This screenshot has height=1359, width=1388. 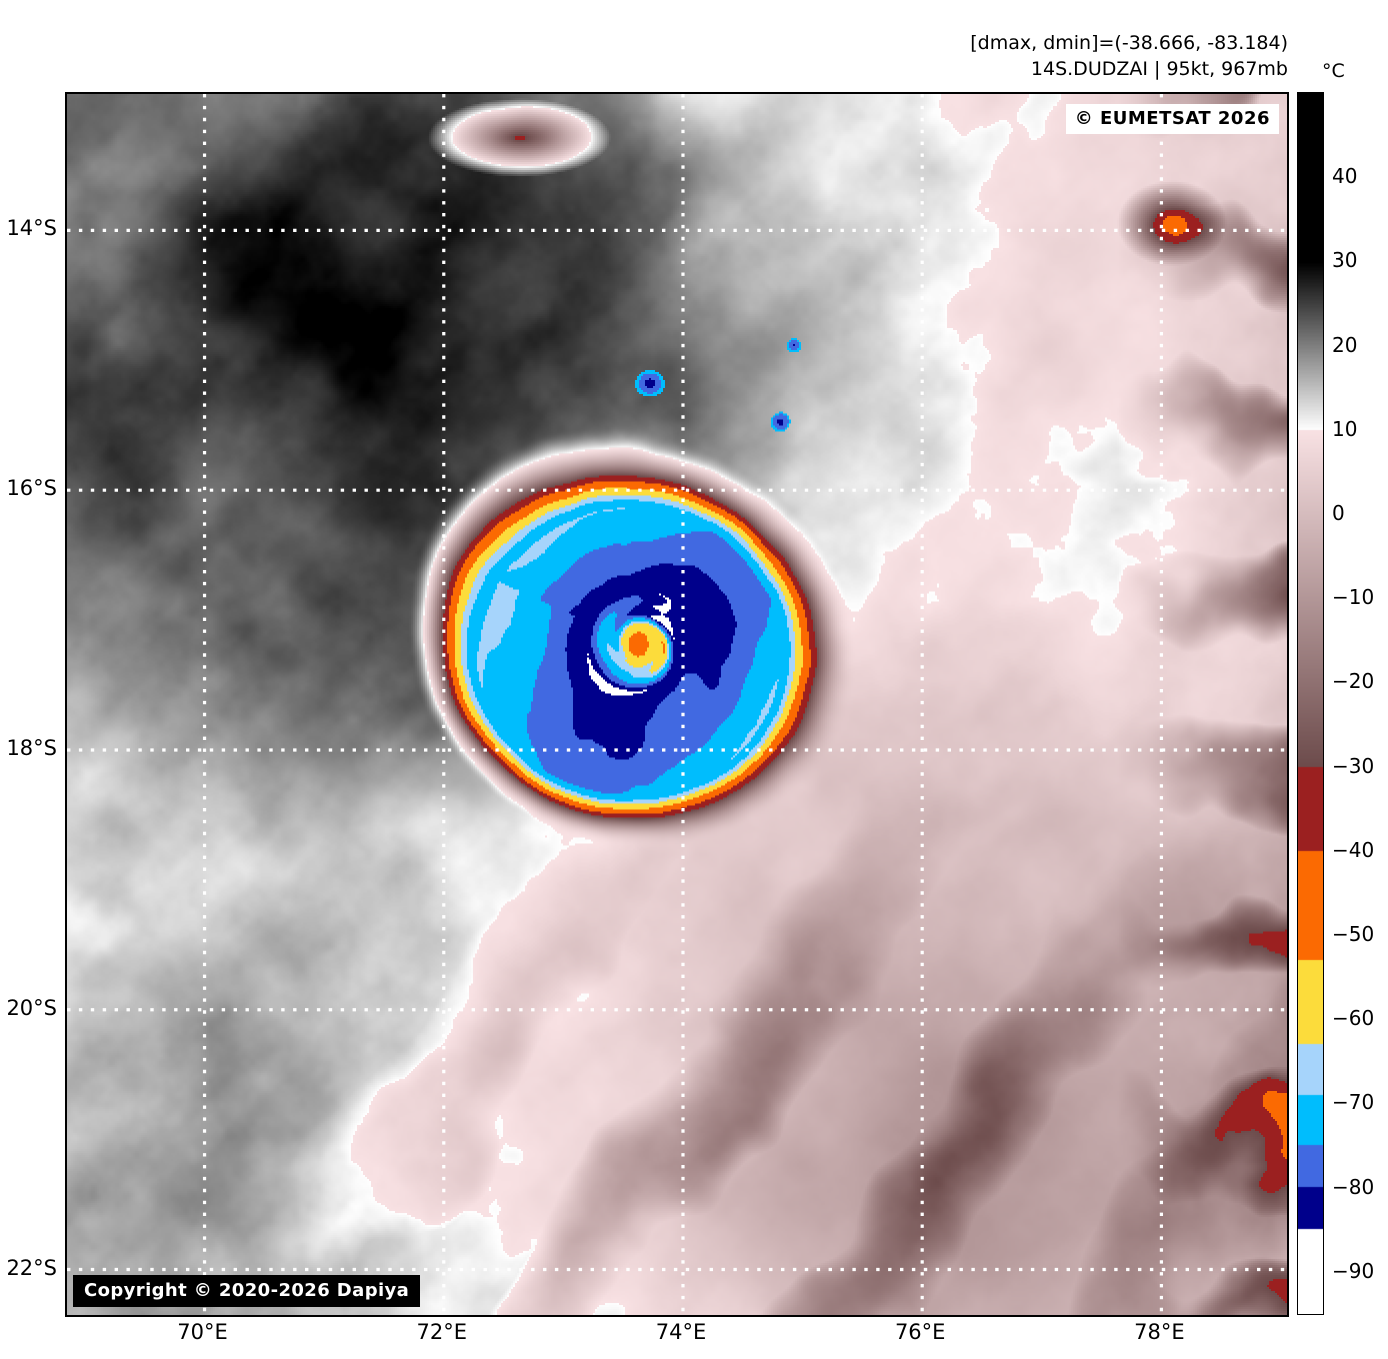 What do you see at coordinates (1129, 43) in the screenshot?
I see `dmax-dmin-readout: [dmax, dmin]=(-38.666, -83.184)` at bounding box center [1129, 43].